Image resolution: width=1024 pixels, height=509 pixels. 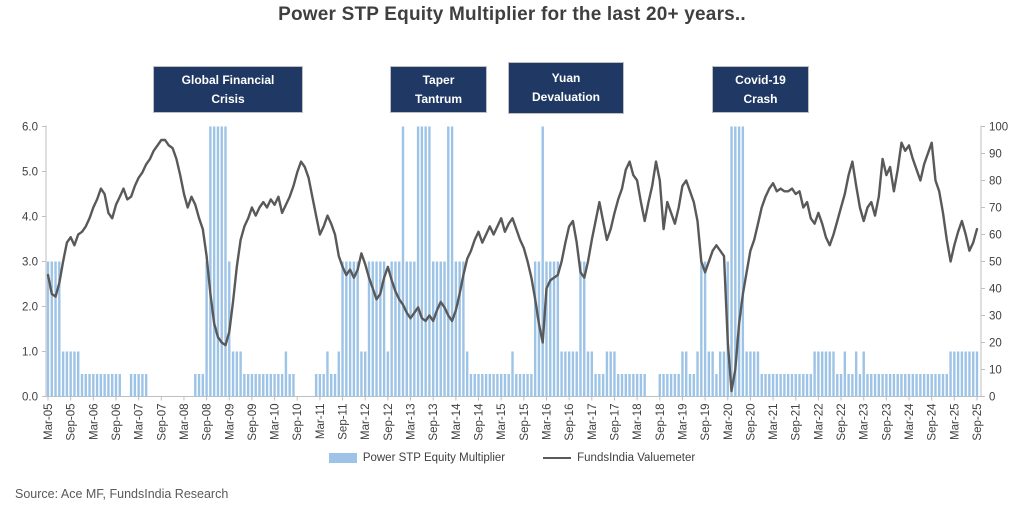 I want to click on svg-text: 10, so click(x=995, y=371).